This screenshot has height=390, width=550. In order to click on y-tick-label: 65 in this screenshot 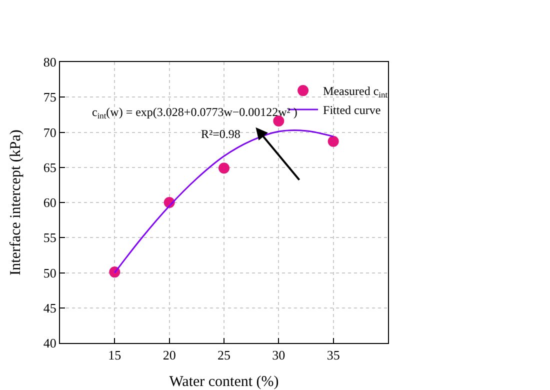, I will do `click(49, 167)`.